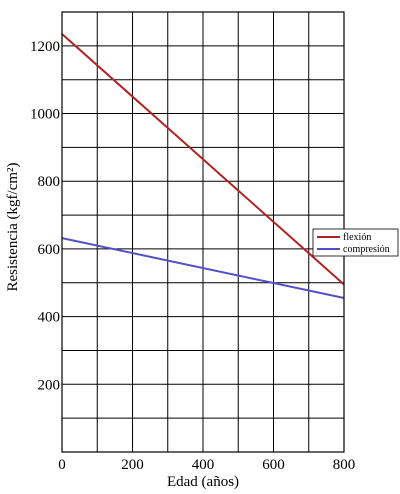 This screenshot has width=400, height=494. Describe the element at coordinates (273, 465) in the screenshot. I see `x-tick-label: 600` at that location.